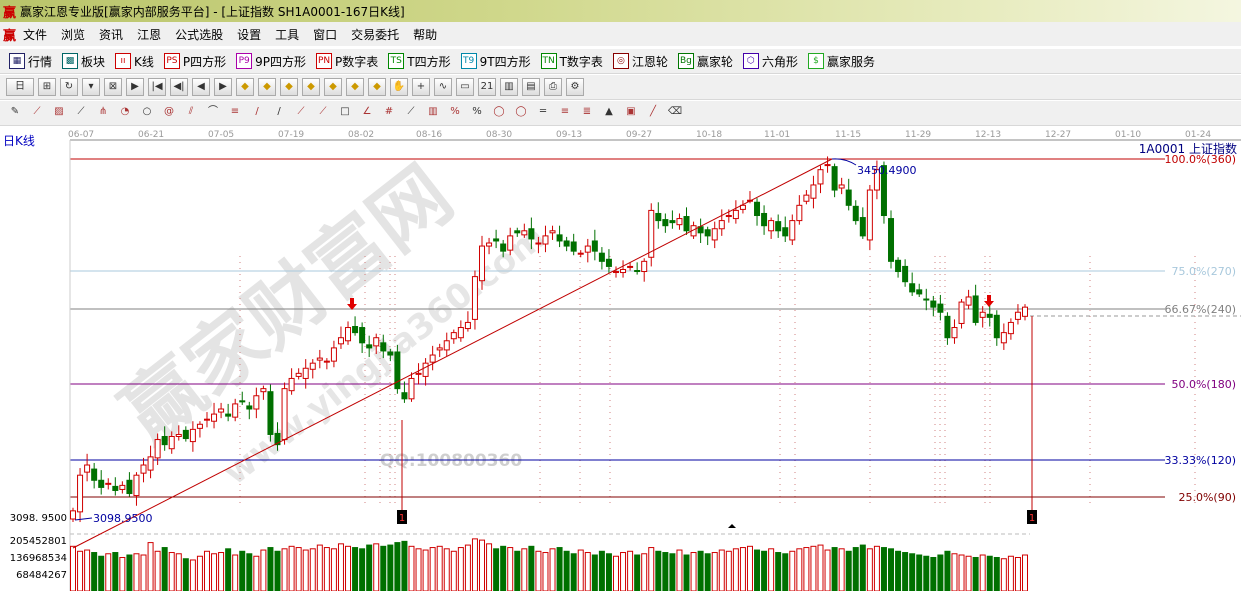 This screenshot has width=1241, height=594. What do you see at coordinates (20, 87) in the screenshot?
I see `period-select: 日` at bounding box center [20, 87].